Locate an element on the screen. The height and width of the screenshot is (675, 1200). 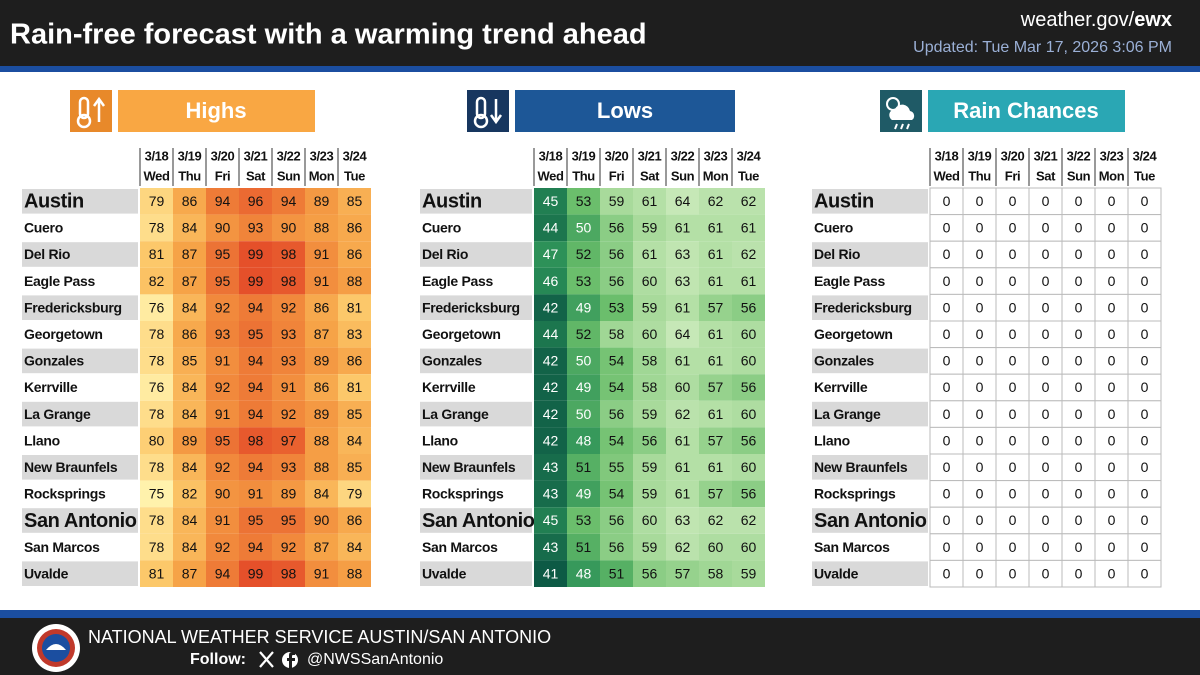
day-label: Wed is located at coordinates (550, 175).